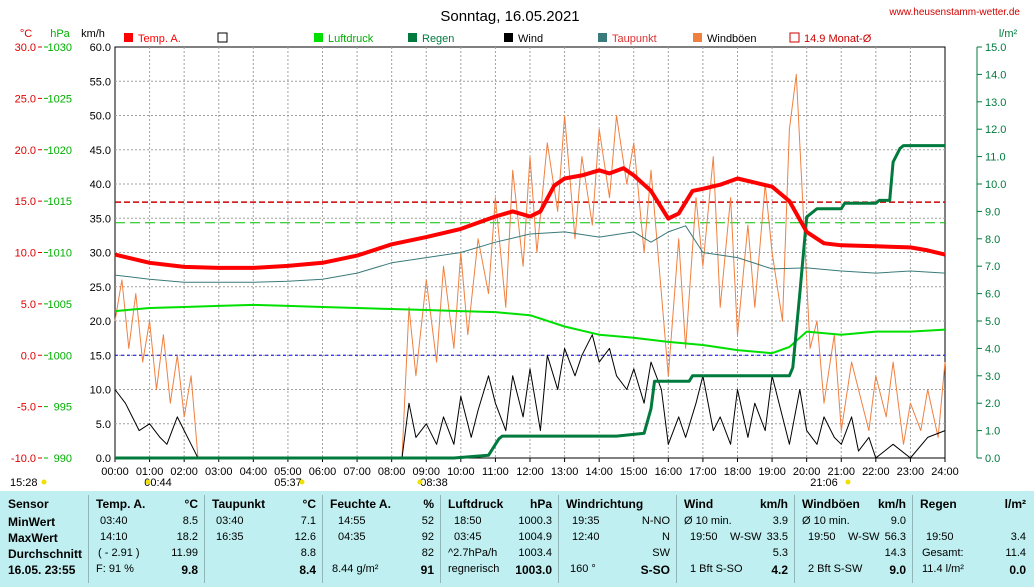 This screenshot has height=587, width=1034. I want to click on legend-swatch-monthavg, so click(794, 37).